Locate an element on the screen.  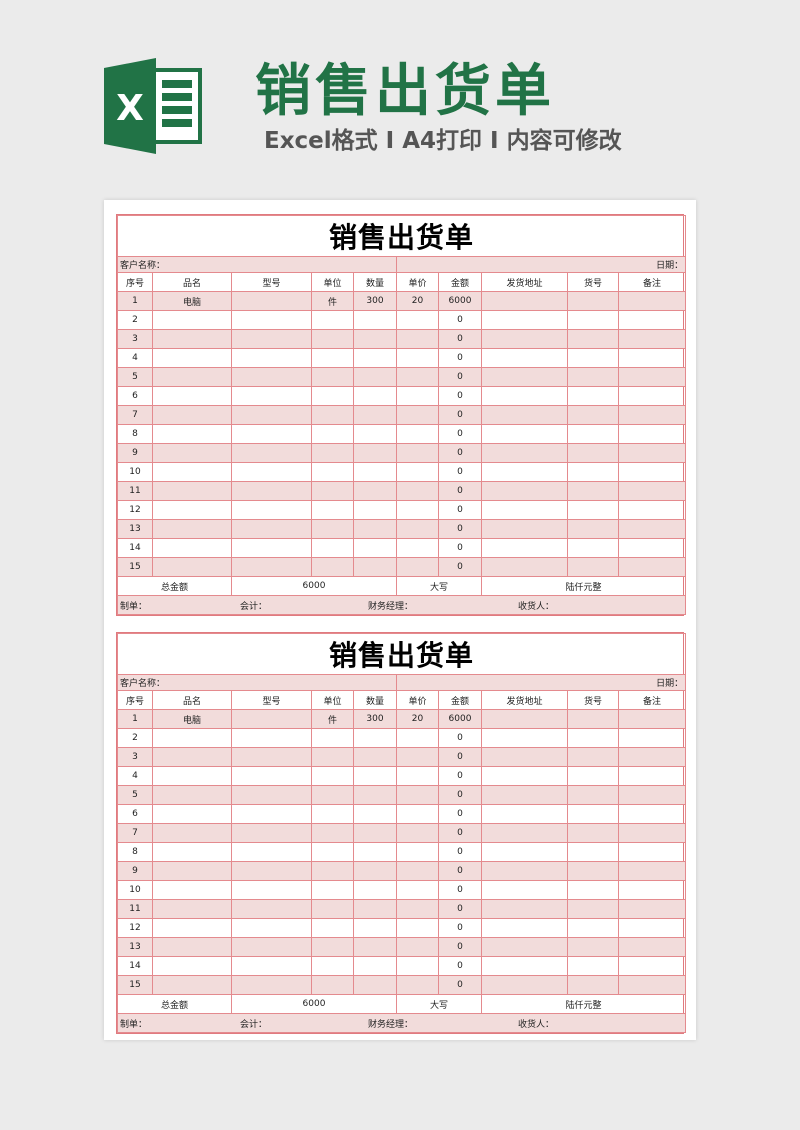
table-cell: 13 is located at coordinates (135, 529).